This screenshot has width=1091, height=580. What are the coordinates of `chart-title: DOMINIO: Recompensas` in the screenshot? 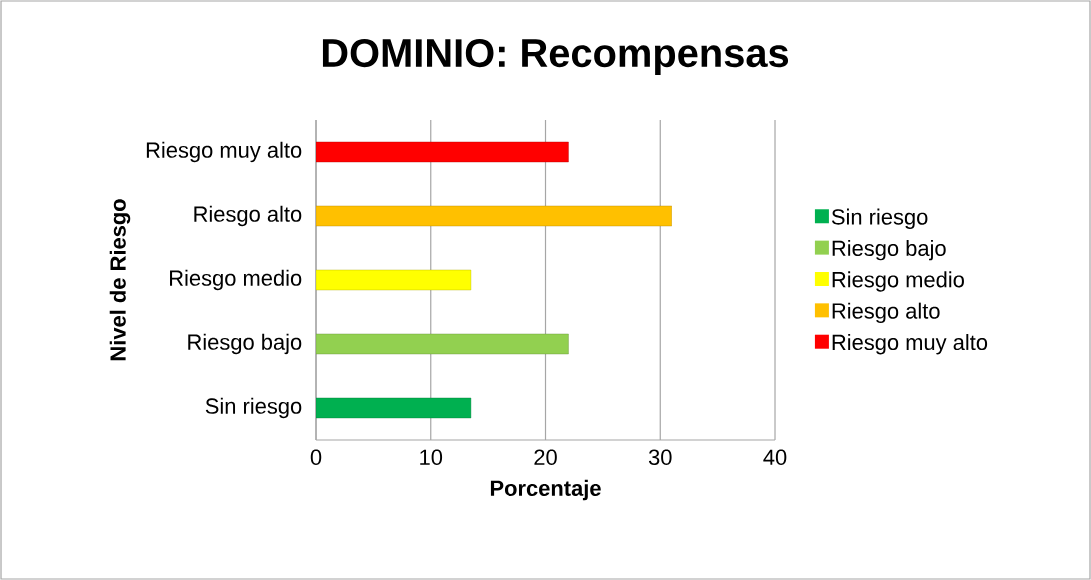 It's located at (555, 57).